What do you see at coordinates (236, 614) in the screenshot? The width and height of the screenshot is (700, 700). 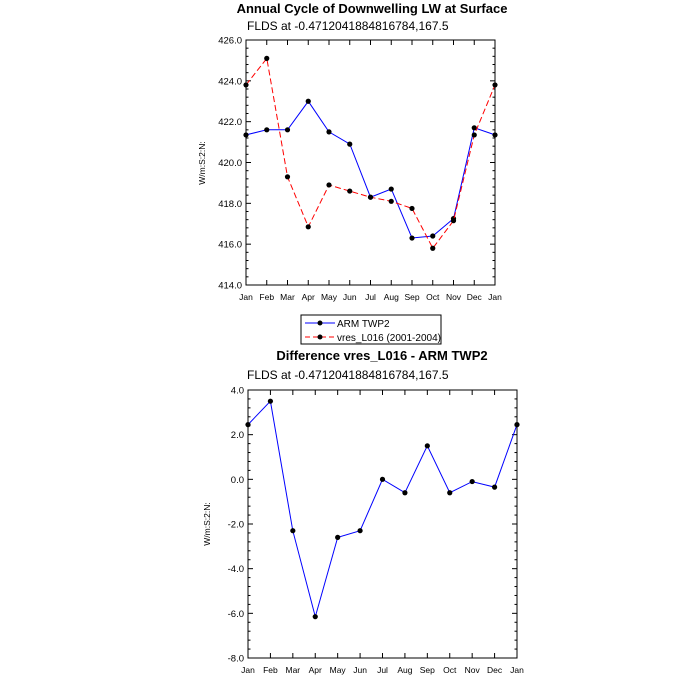 I see `y-tick-label: -6.0` at bounding box center [236, 614].